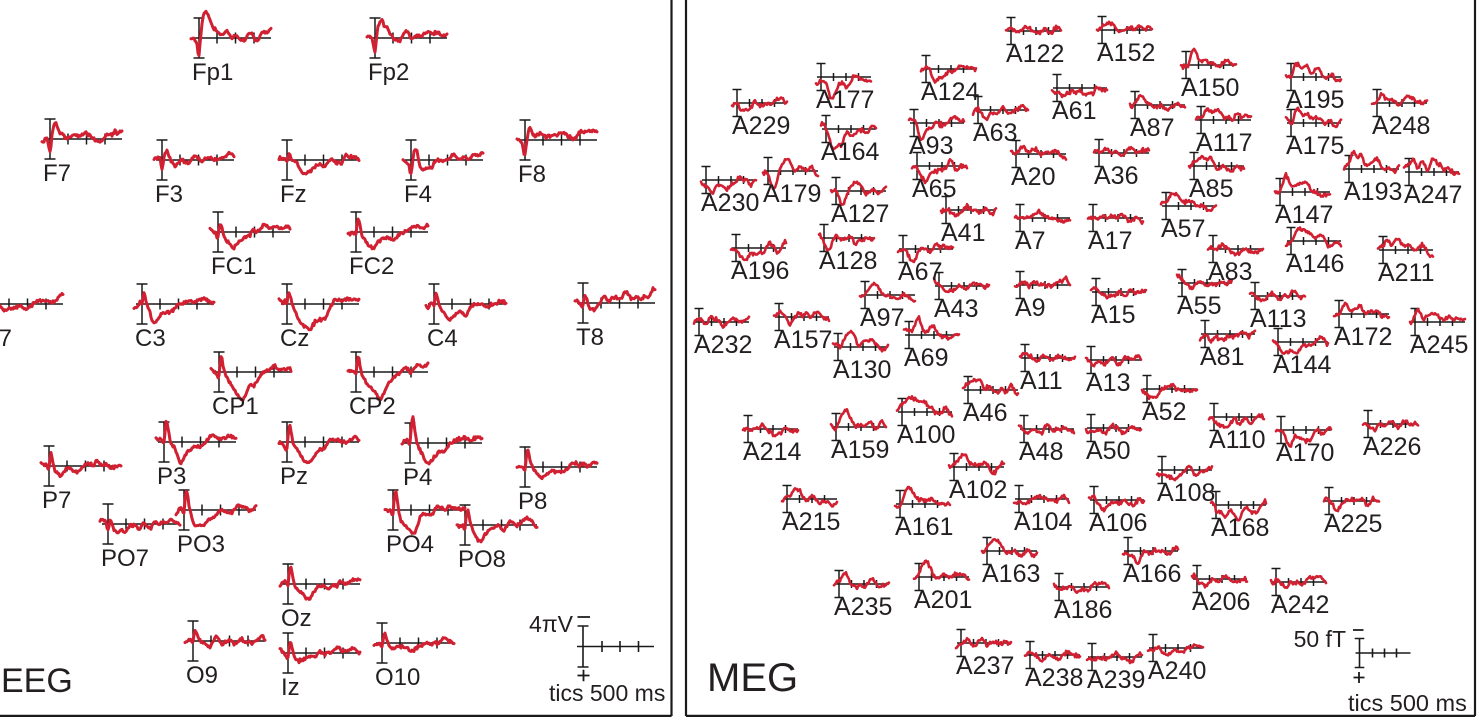 Image resolution: width=1482 pixels, height=721 pixels. What do you see at coordinates (926, 358) in the screenshot?
I see `svg-text: A69` at bounding box center [926, 358].